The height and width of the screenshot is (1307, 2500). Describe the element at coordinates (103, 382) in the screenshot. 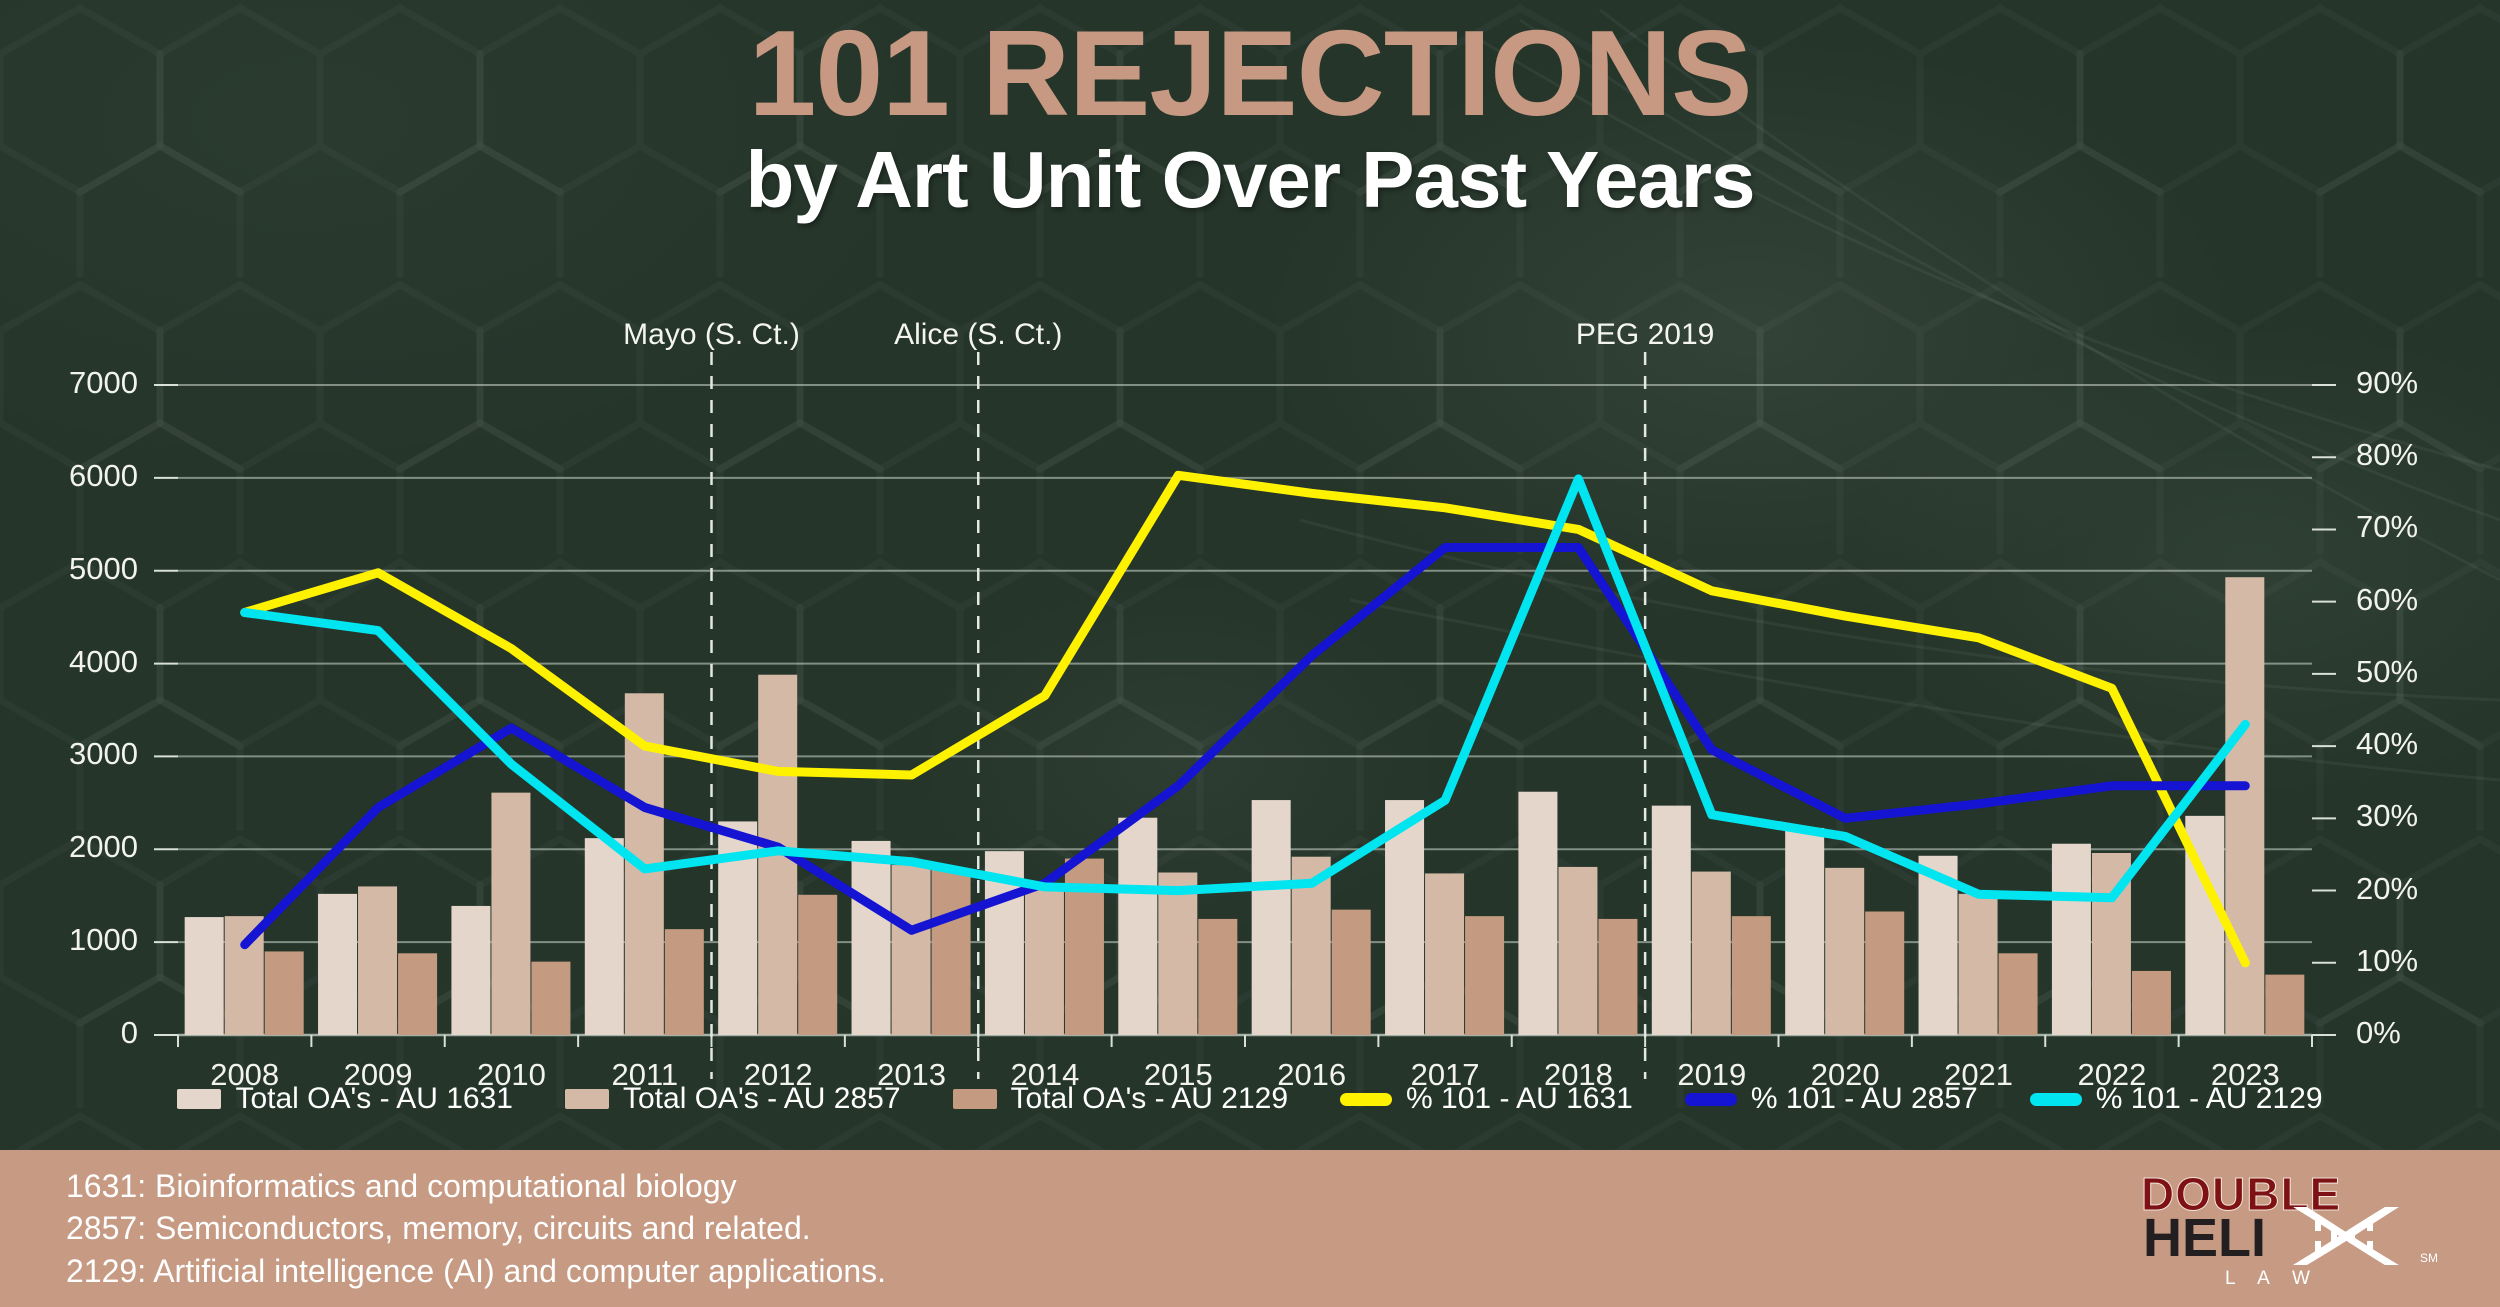

I see `y-axis-label-left: 7000` at that location.